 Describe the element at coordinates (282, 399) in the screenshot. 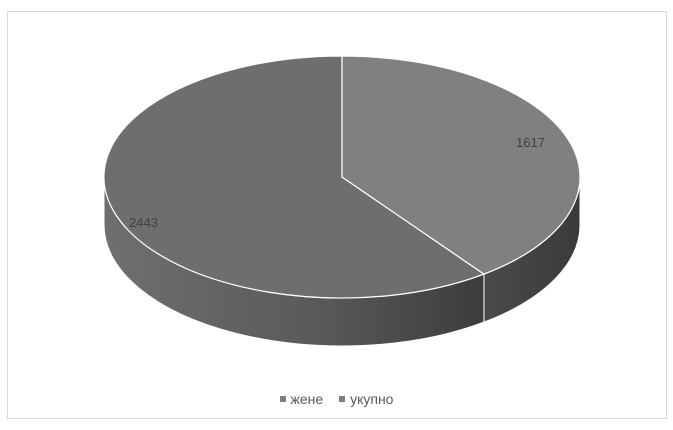

I see `legend-swatch-women` at that location.